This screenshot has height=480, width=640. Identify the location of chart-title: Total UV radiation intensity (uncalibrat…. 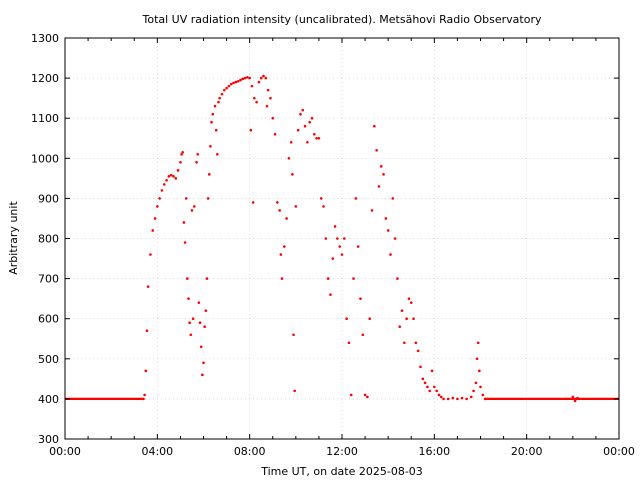
(342, 19).